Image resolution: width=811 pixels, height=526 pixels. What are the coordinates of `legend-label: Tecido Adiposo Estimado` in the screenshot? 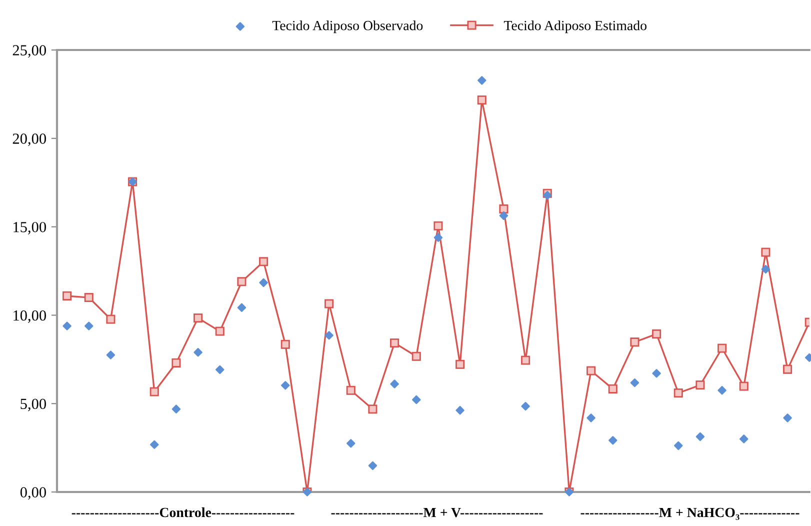 It's located at (575, 27).